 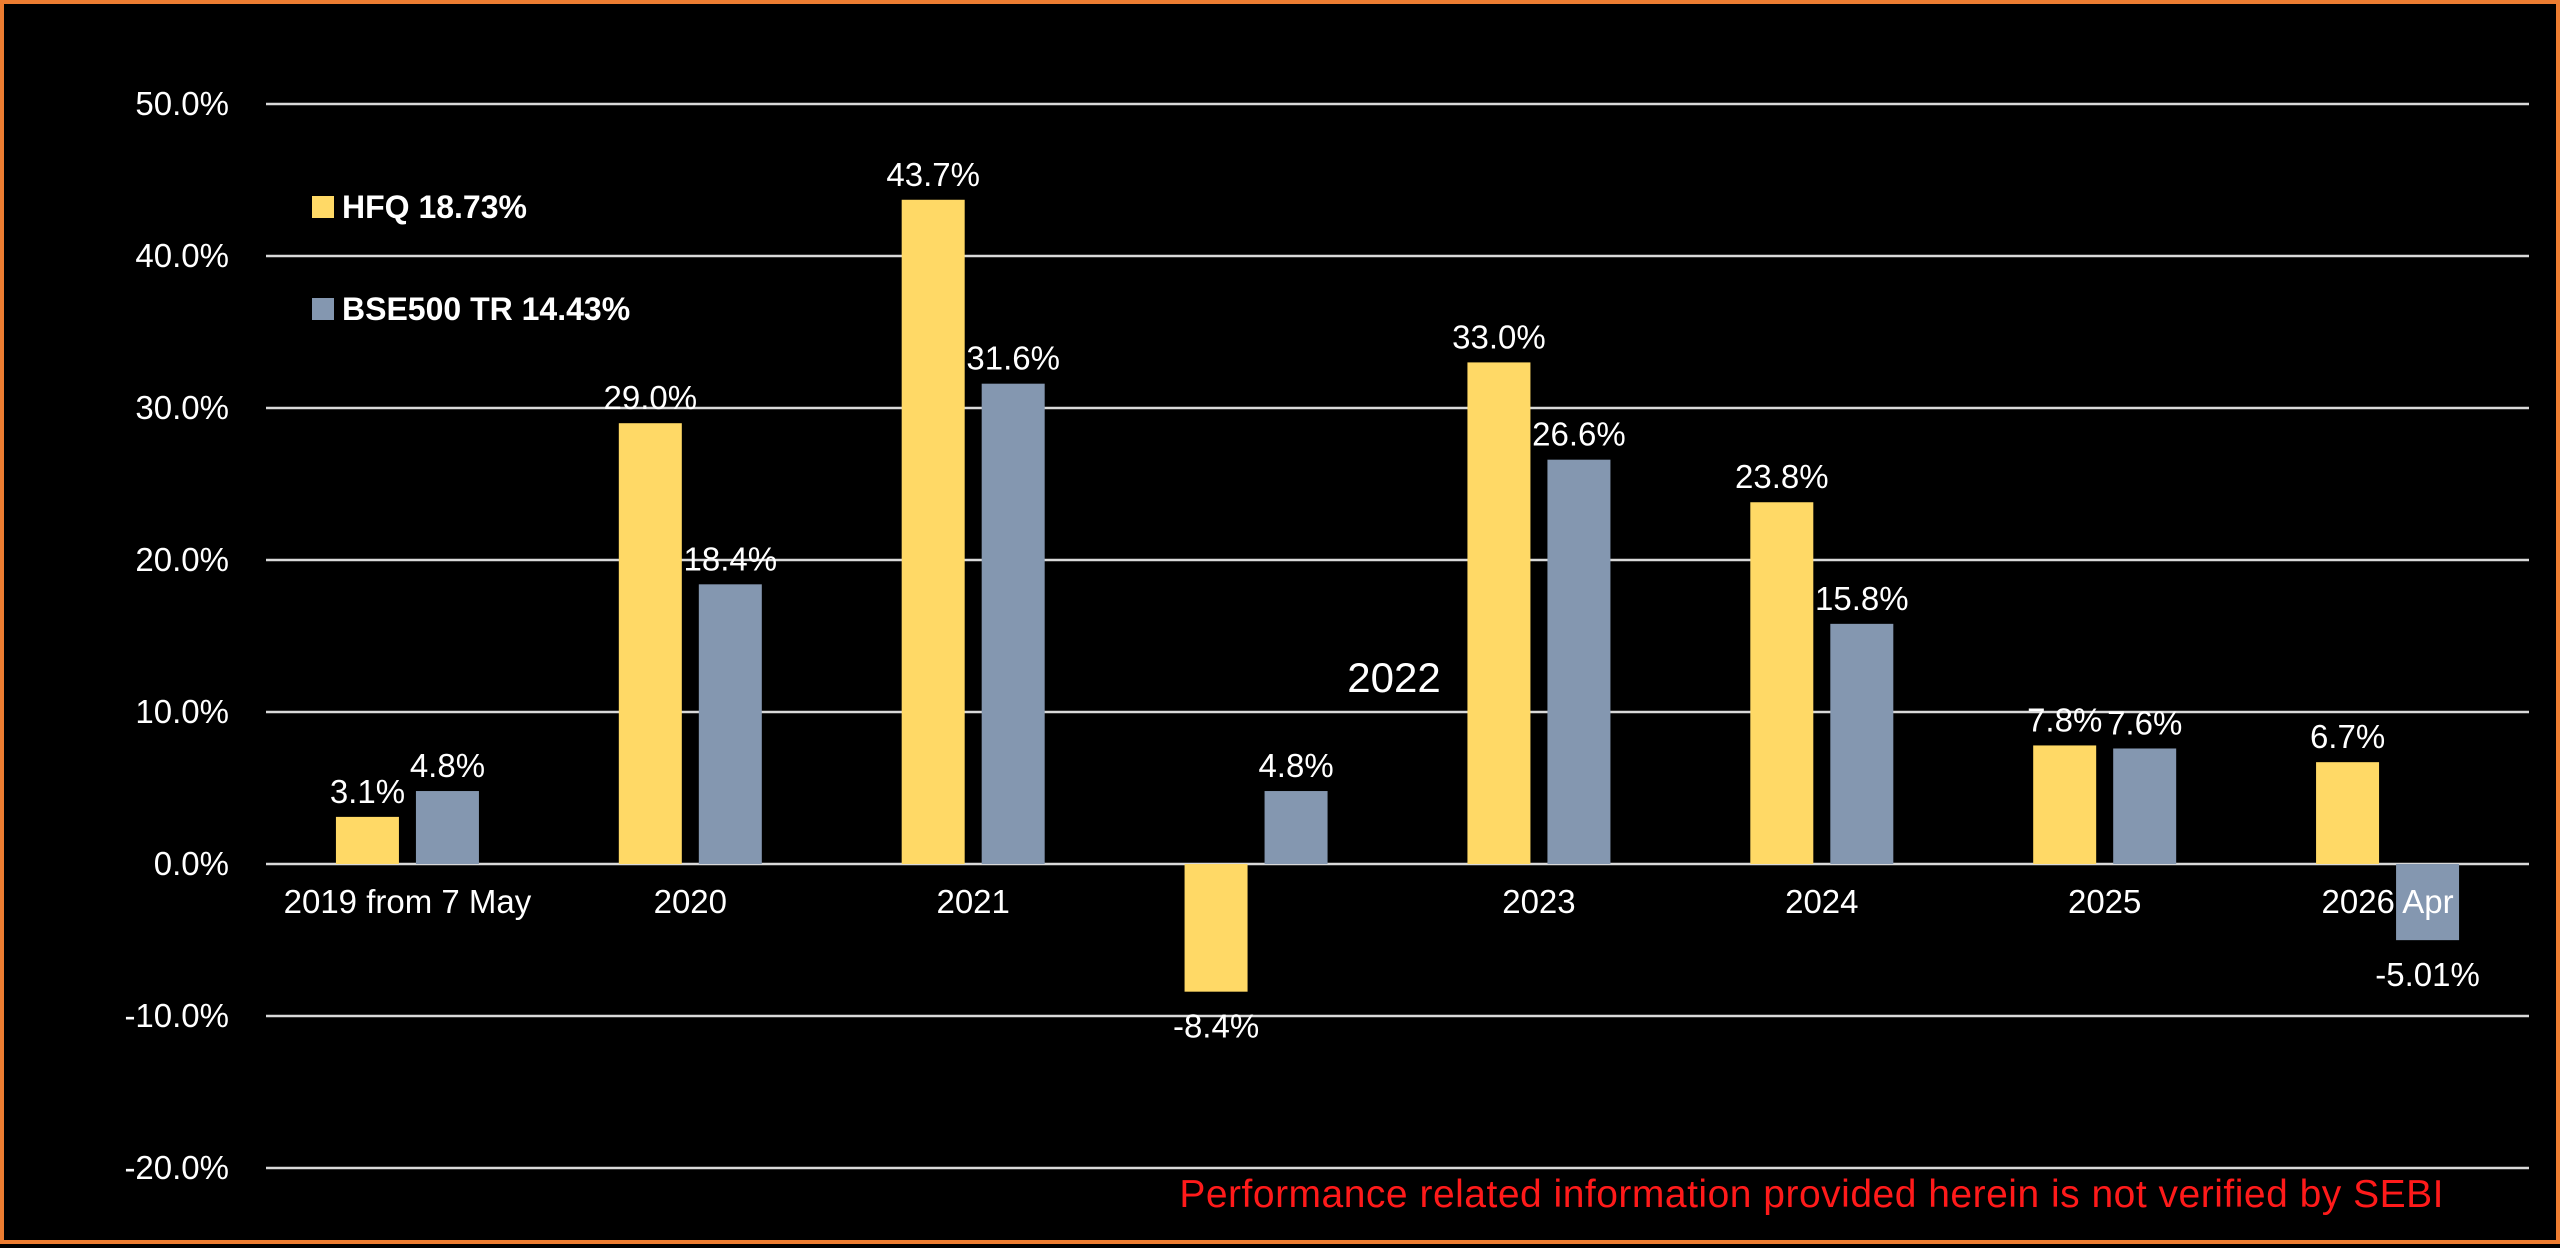 I want to click on category-label: 2026 Apr, so click(x=2388, y=901).